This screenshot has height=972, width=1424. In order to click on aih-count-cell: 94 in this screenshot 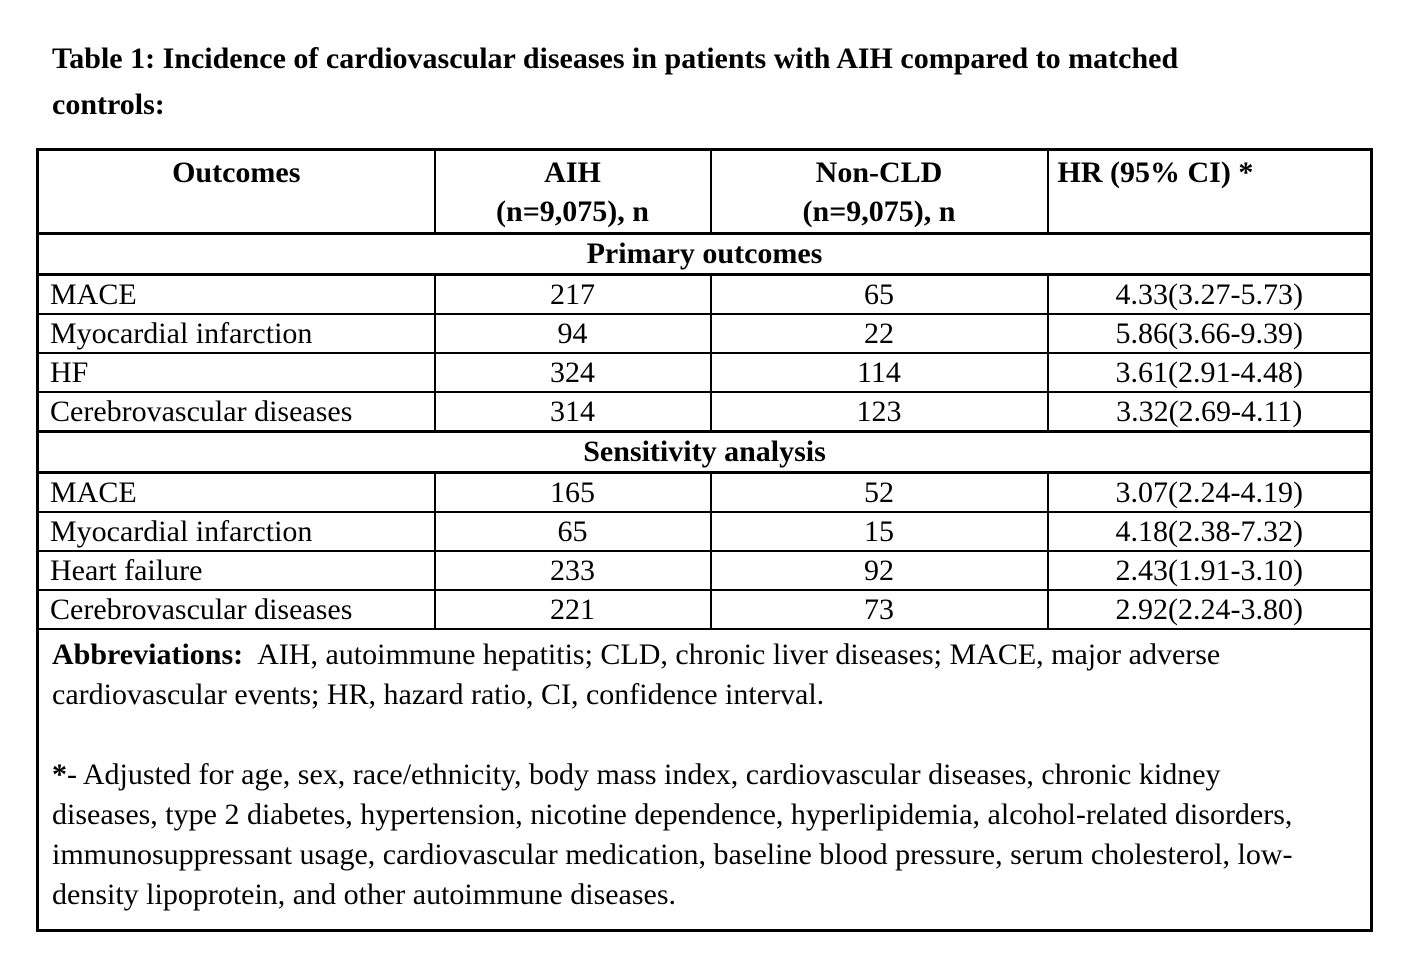, I will do `click(572, 333)`.